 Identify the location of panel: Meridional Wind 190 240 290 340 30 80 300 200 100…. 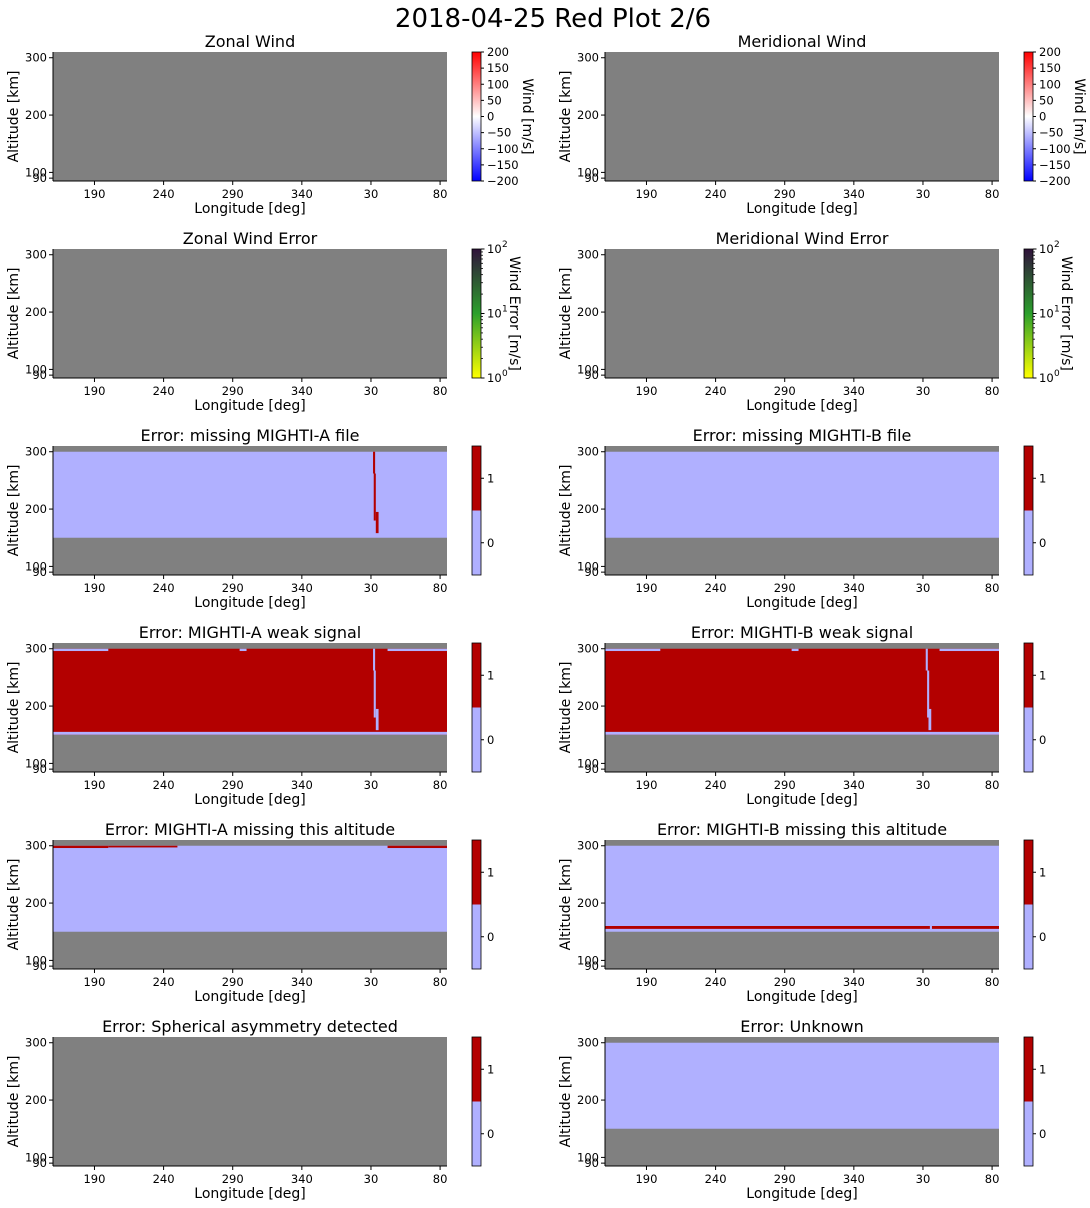
(822, 124).